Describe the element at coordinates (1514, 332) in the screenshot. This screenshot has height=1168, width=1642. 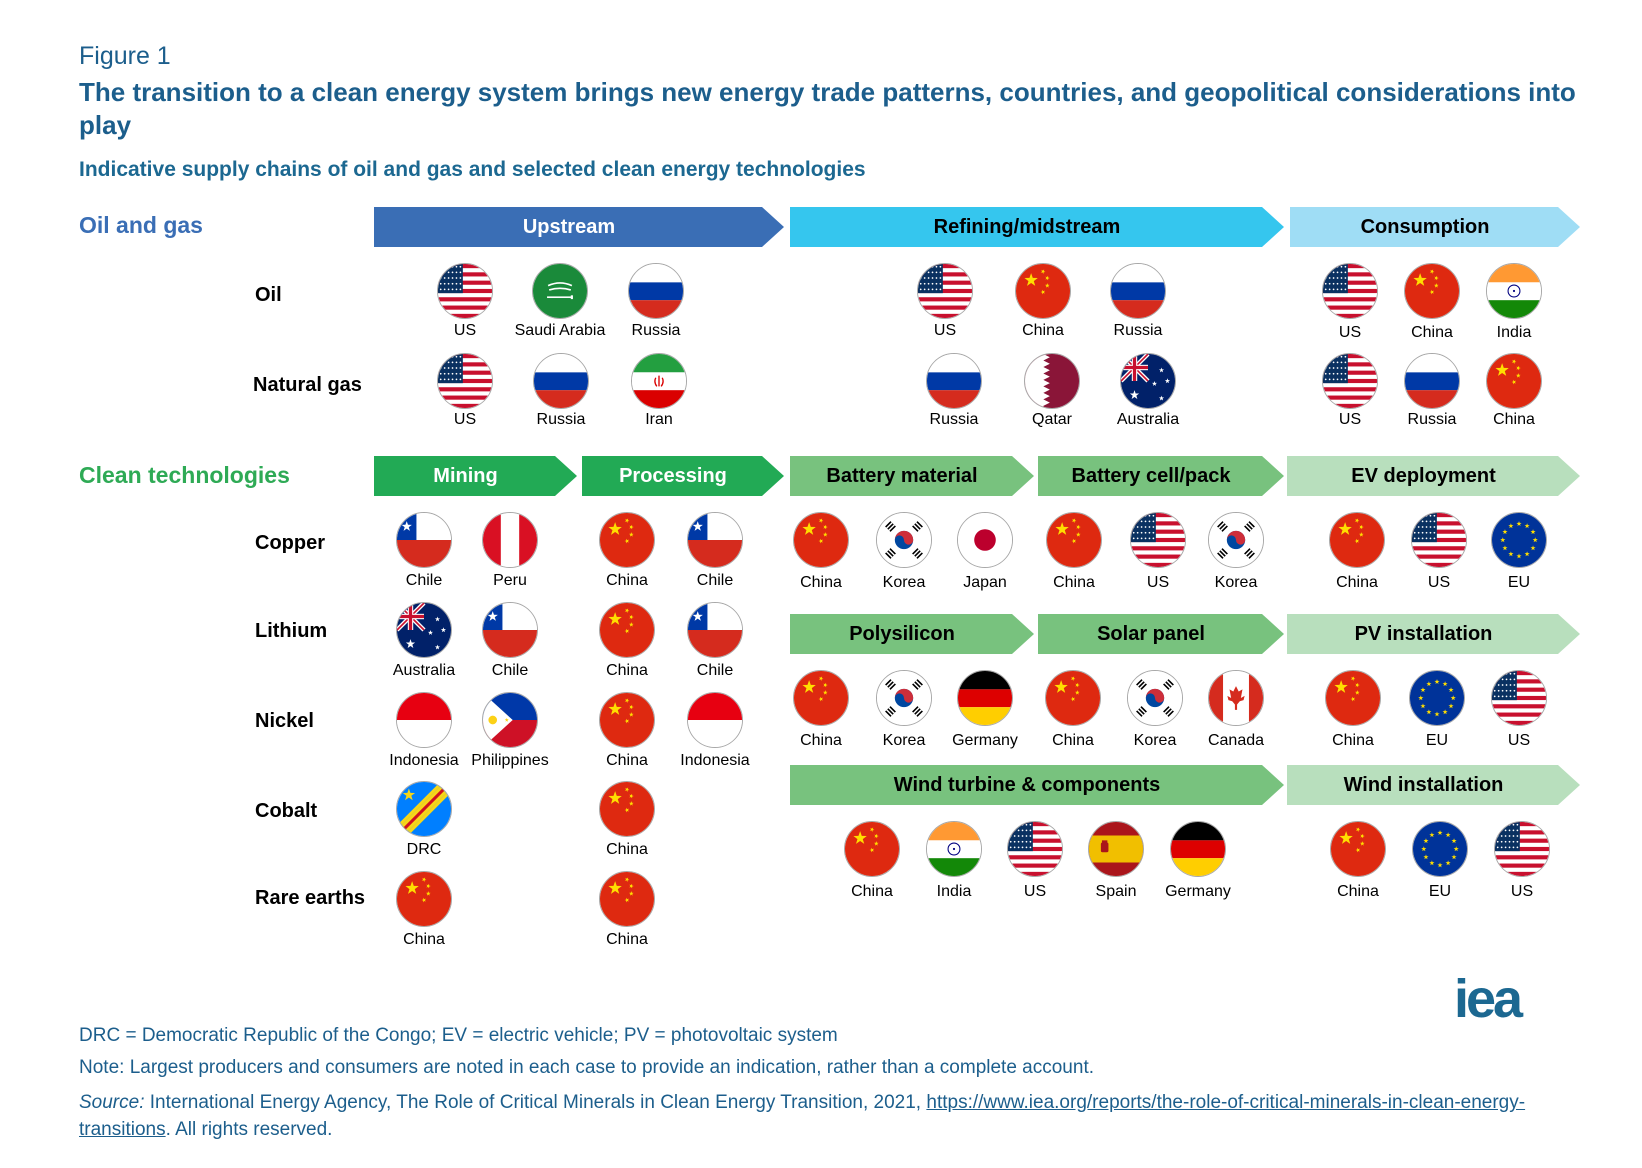
I see `country-label: India` at that location.